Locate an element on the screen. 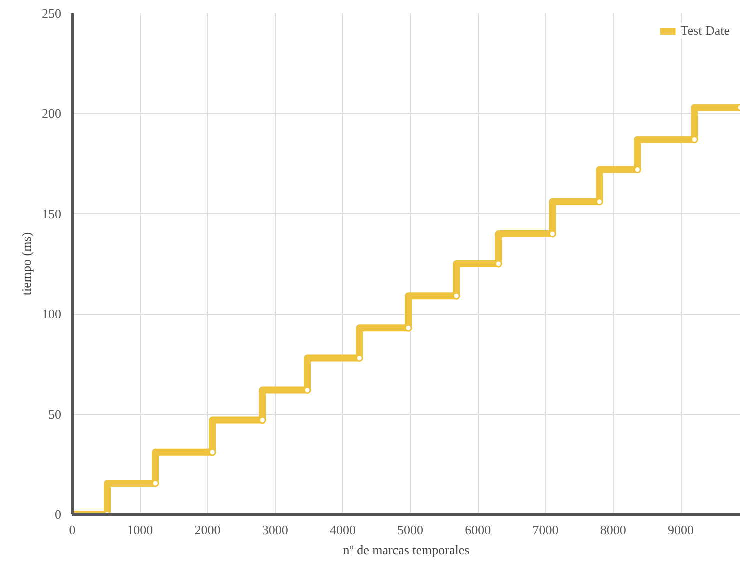  x-tick-label: 8000 is located at coordinates (613, 530).